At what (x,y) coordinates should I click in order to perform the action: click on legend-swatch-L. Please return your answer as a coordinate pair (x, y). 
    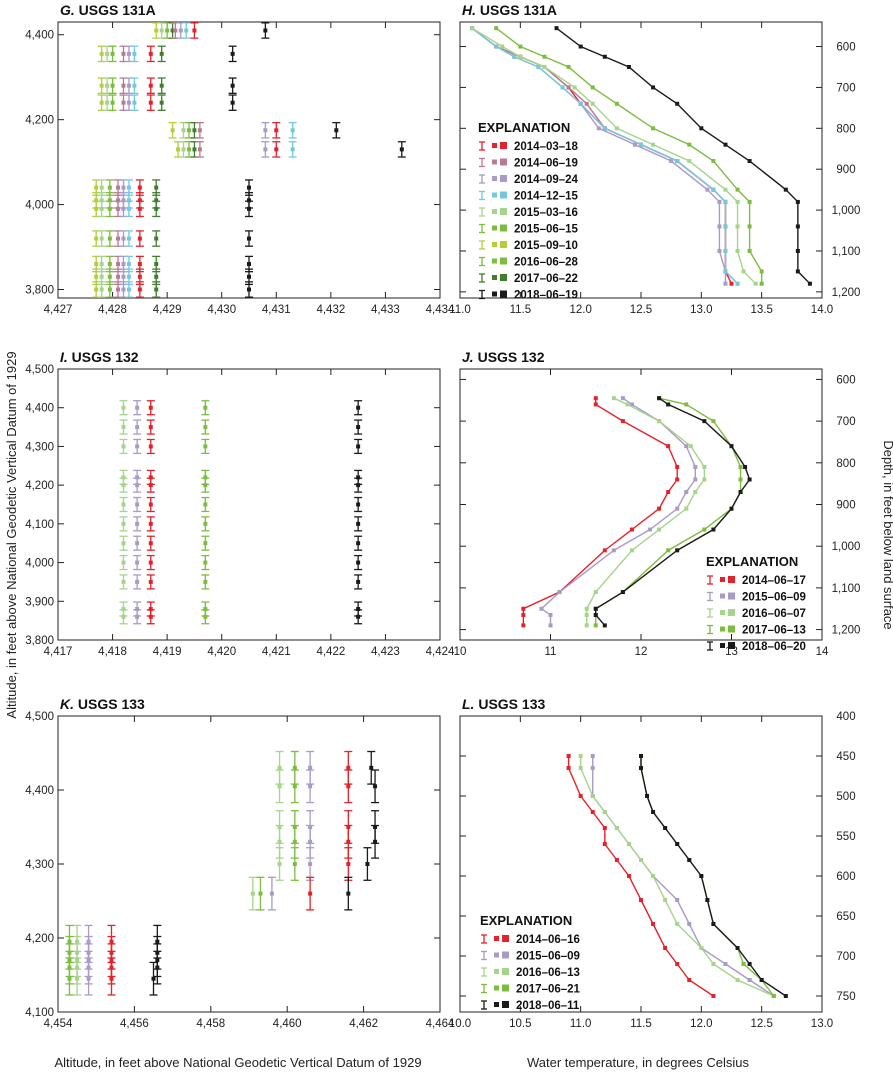
    Looking at the image, I should click on (505, 938).